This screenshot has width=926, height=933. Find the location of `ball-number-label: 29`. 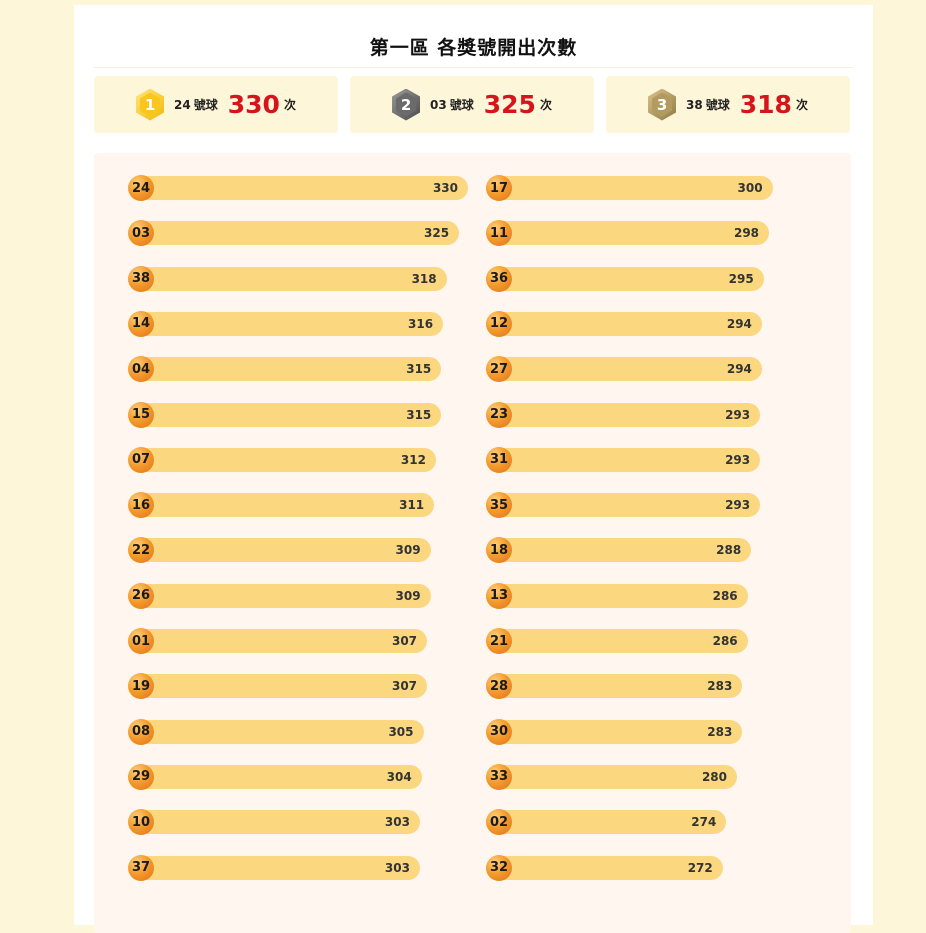

ball-number-label: 29 is located at coordinates (141, 776).